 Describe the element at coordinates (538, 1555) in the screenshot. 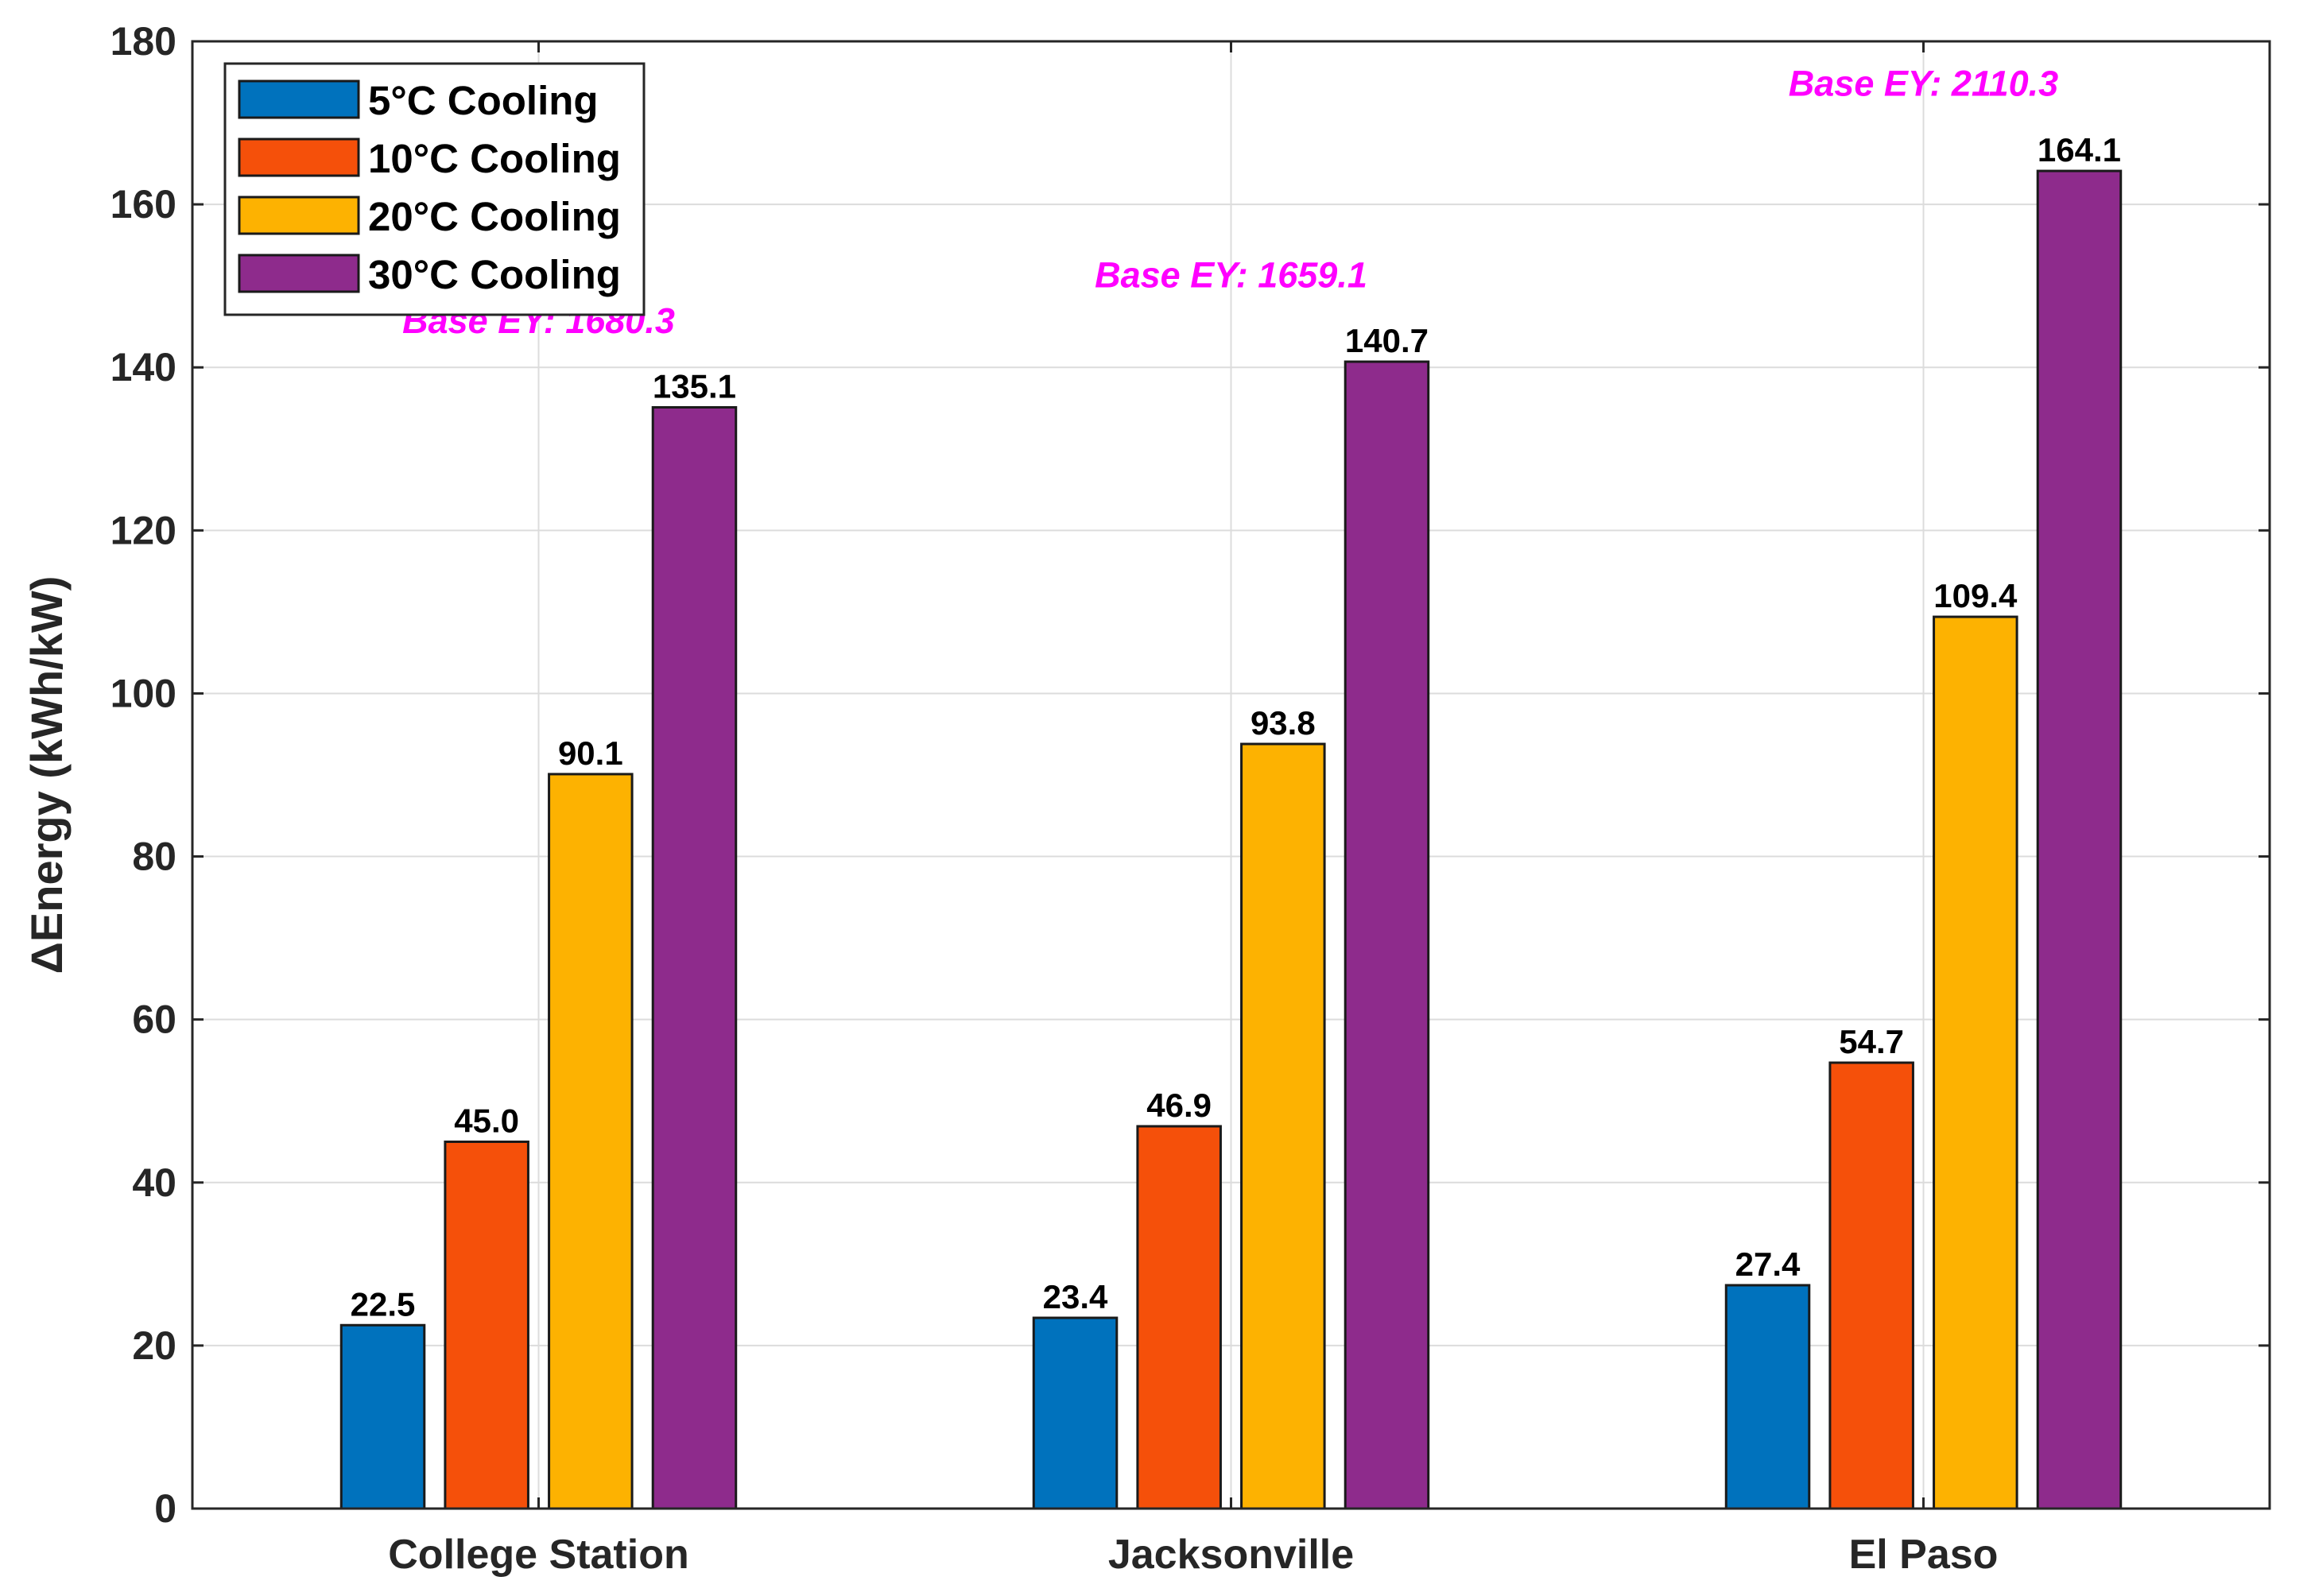

I see `x-category-label: College Station` at that location.